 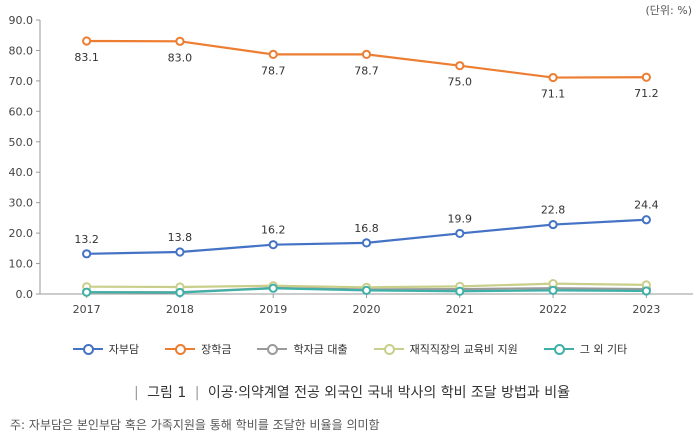 What do you see at coordinates (167, 393) in the screenshot?
I see `figure-number: 그림 1` at bounding box center [167, 393].